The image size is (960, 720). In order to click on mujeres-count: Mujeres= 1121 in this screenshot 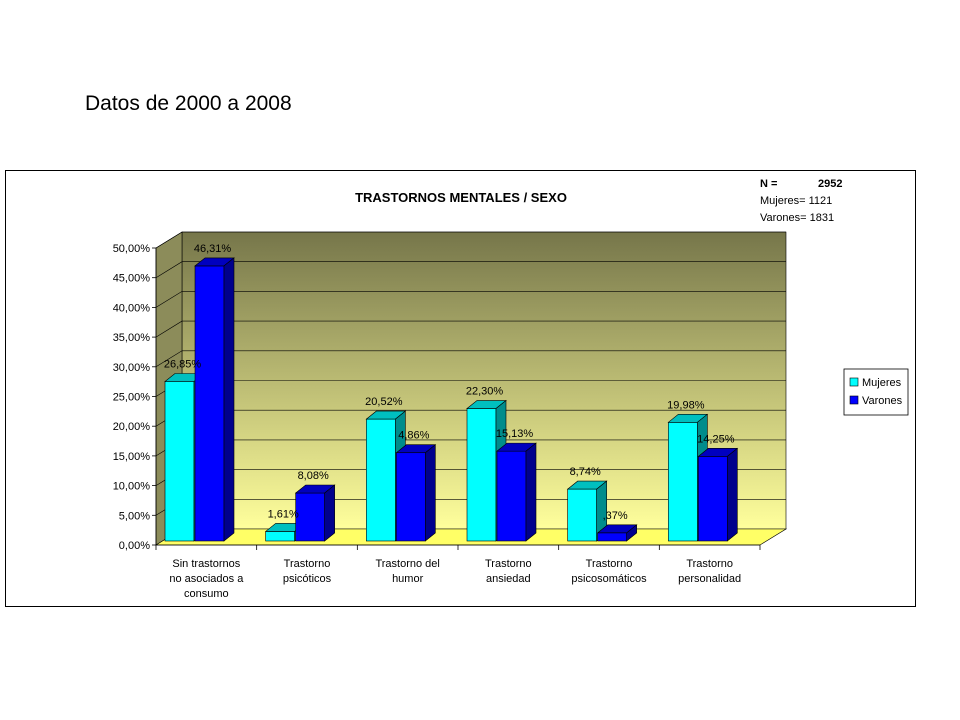, I will do `click(796, 201)`.